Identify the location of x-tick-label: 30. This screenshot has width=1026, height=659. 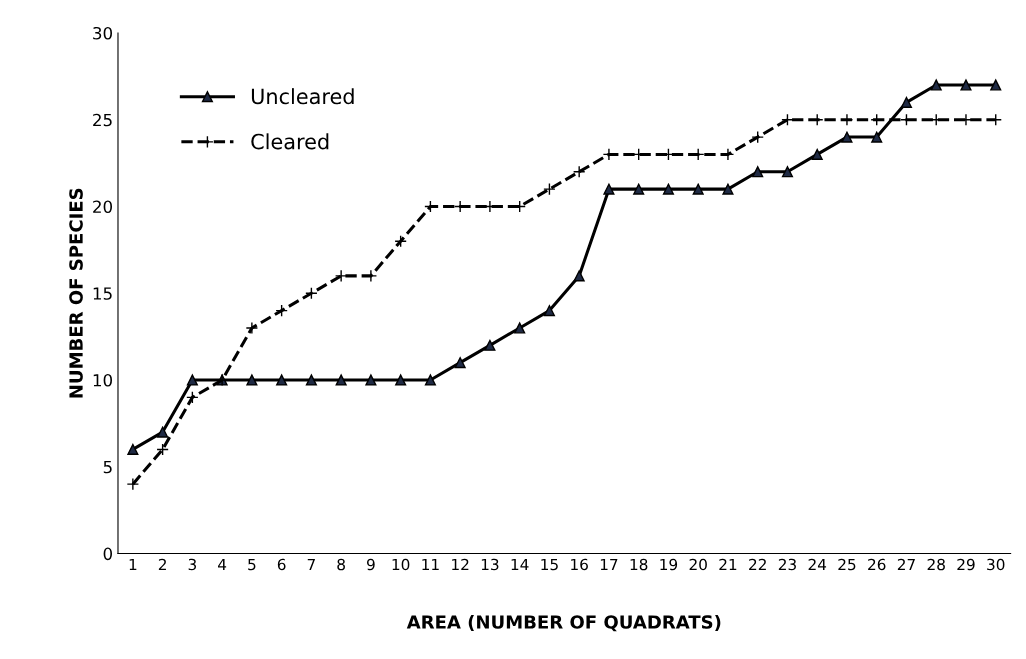
(996, 564).